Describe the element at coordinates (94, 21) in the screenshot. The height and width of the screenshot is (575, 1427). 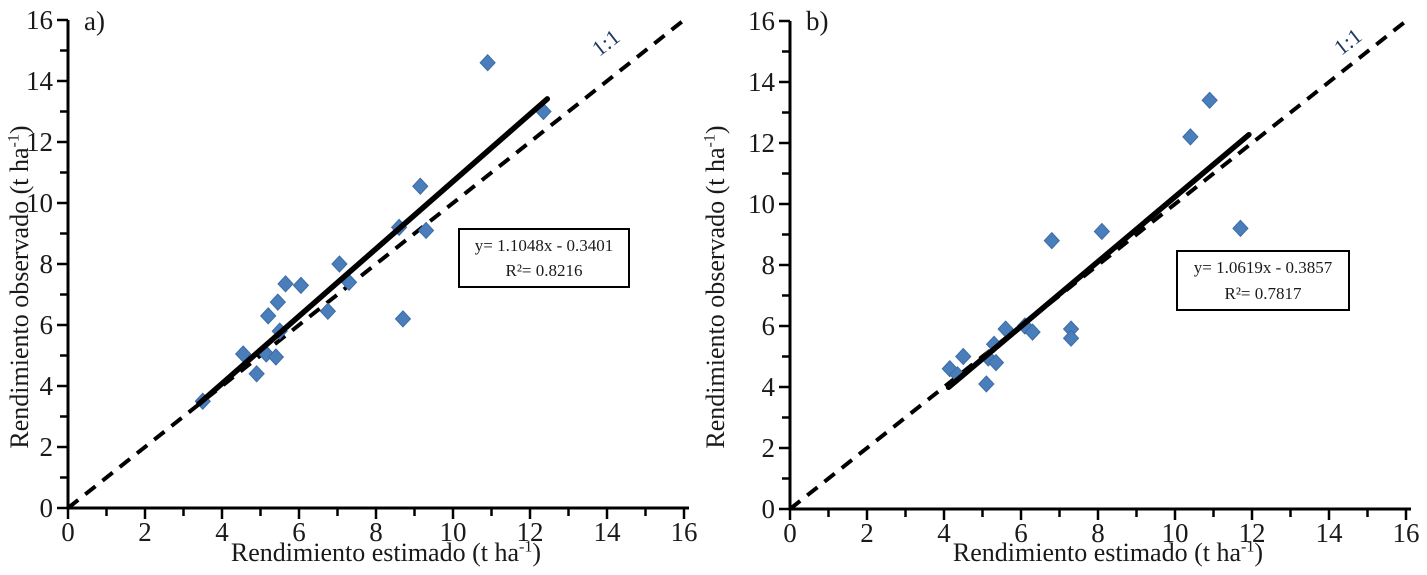
I see `panel-label-a: a)` at that location.